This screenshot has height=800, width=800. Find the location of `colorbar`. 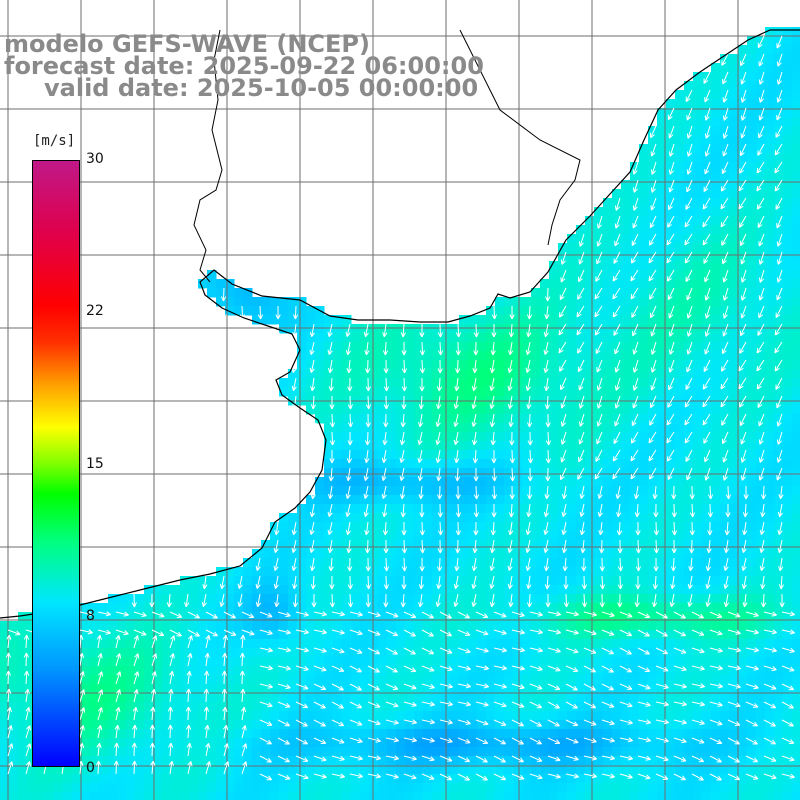

colorbar is located at coordinates (56, 463).